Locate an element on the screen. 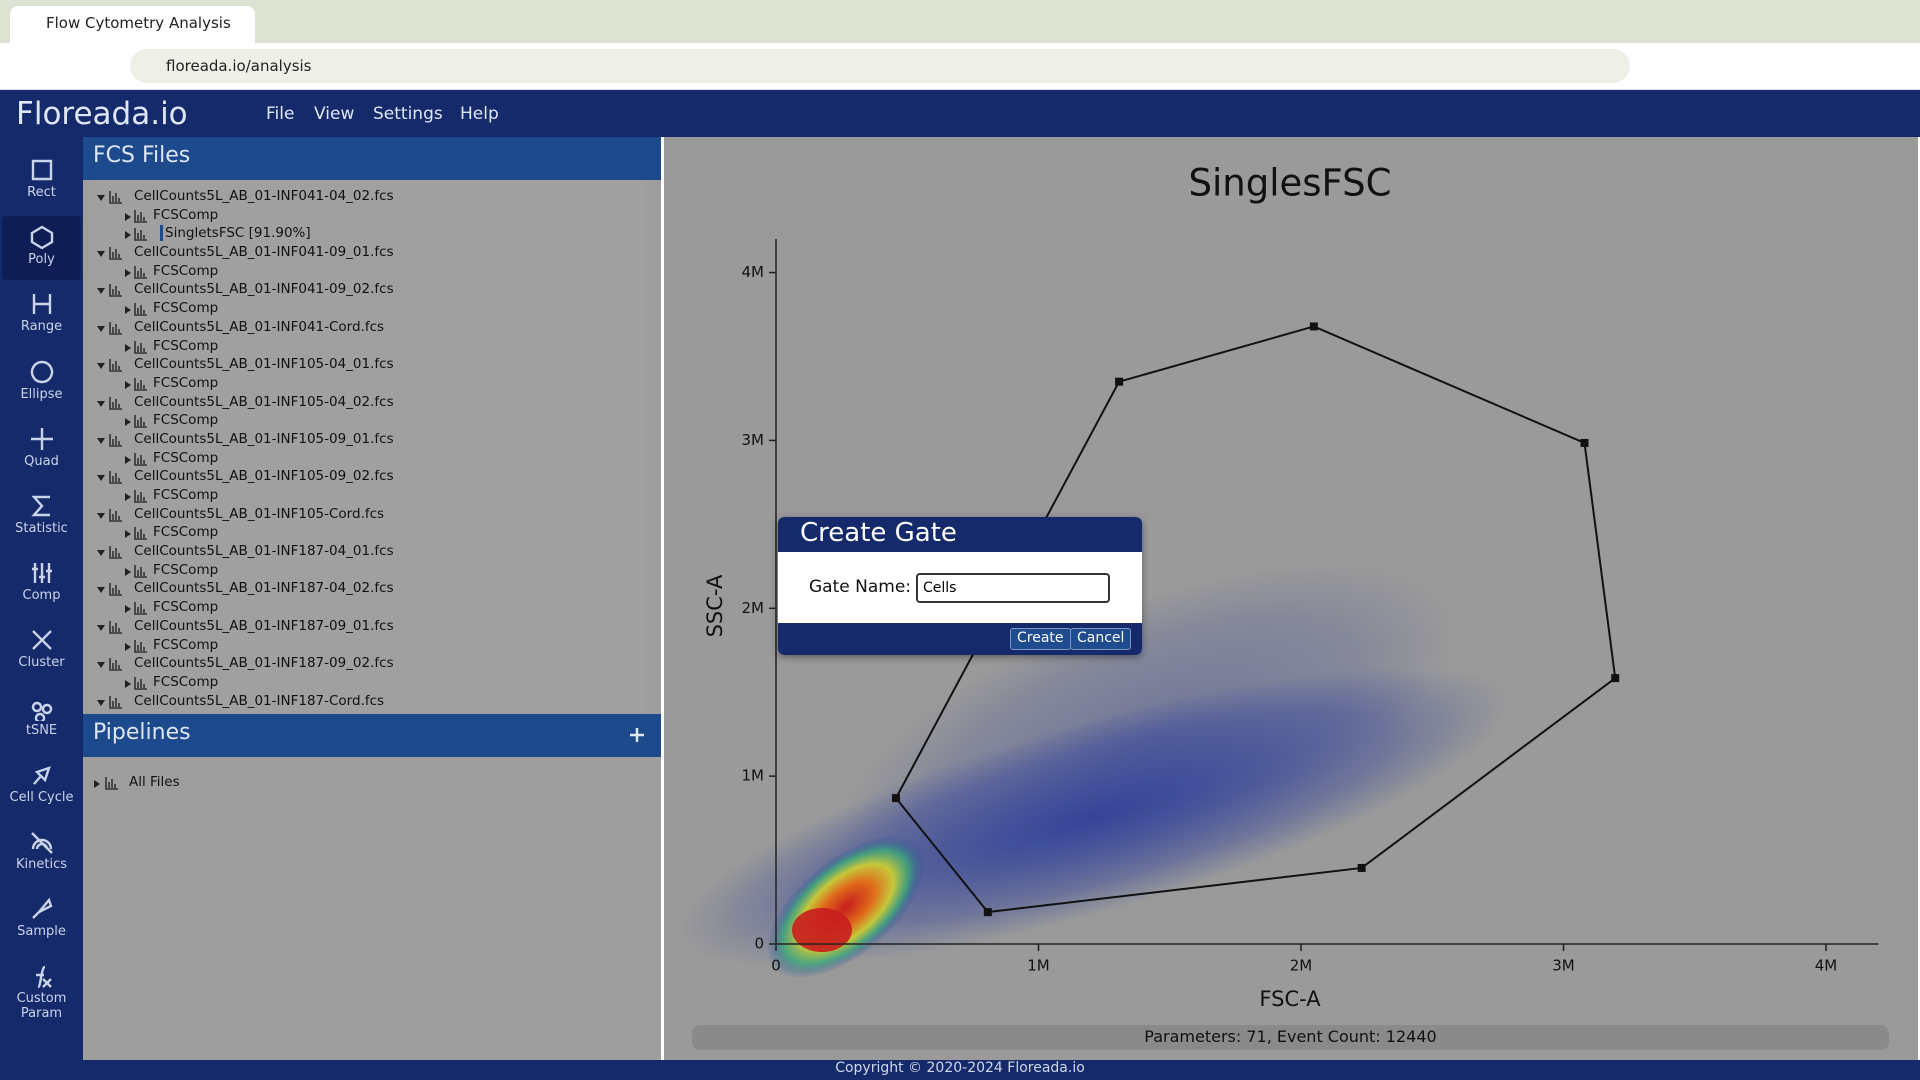 The width and height of the screenshot is (1920, 1080). pipeline-row: All Files is located at coordinates (243, 783).